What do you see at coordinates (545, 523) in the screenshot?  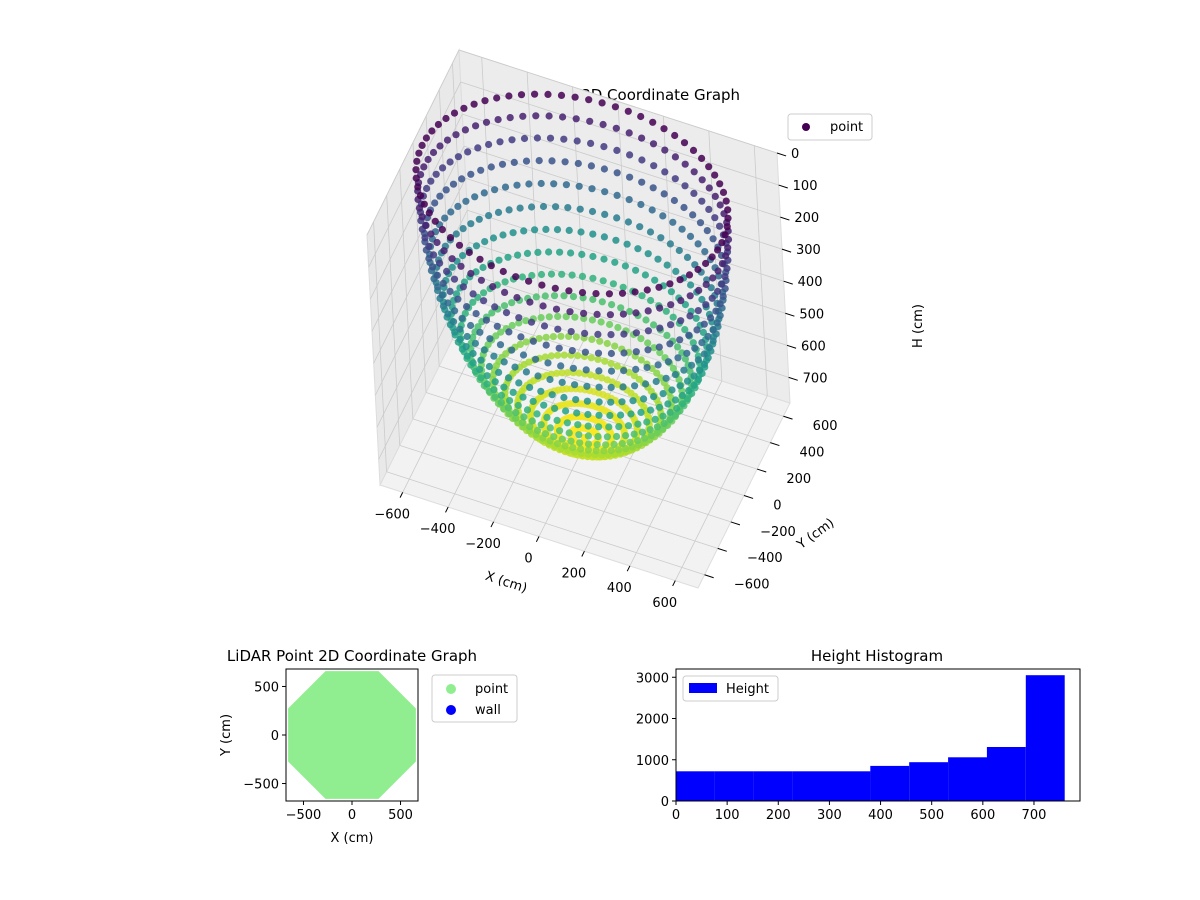 I see `grid-y-floor` at bounding box center [545, 523].